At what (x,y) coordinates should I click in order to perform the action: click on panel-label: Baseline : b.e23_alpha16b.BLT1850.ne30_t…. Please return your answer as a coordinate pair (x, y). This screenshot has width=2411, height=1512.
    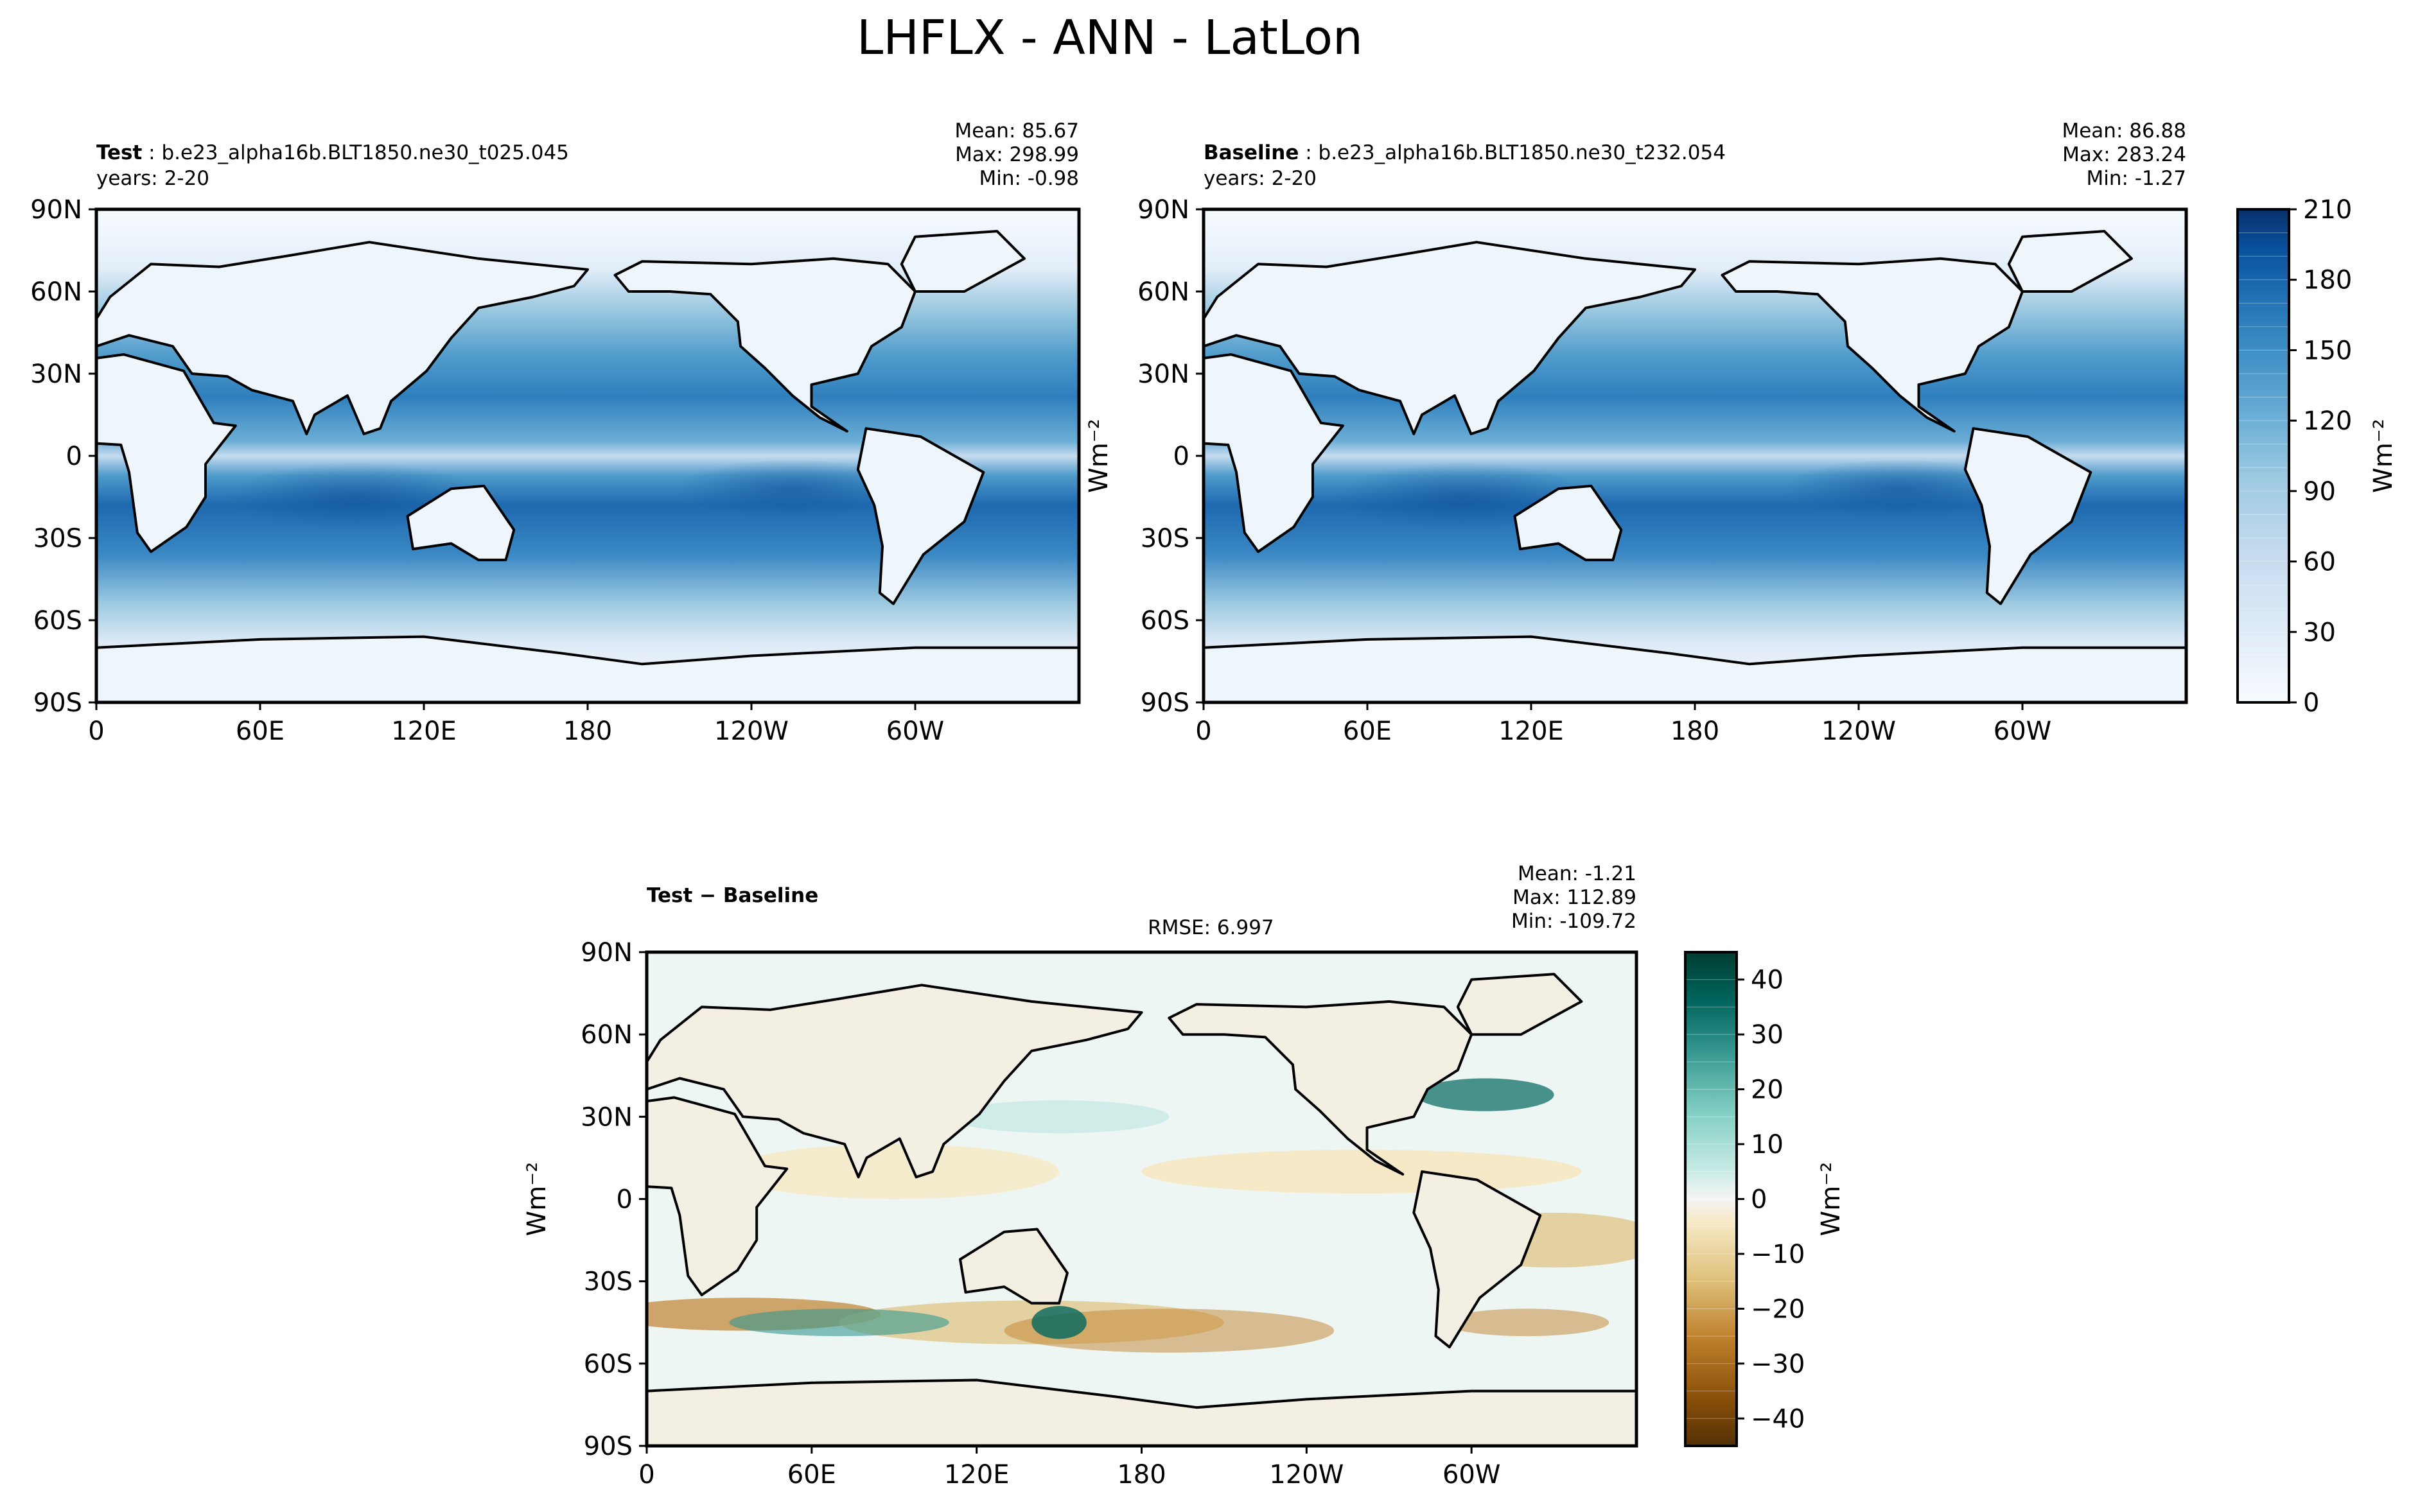
    Looking at the image, I should click on (1465, 152).